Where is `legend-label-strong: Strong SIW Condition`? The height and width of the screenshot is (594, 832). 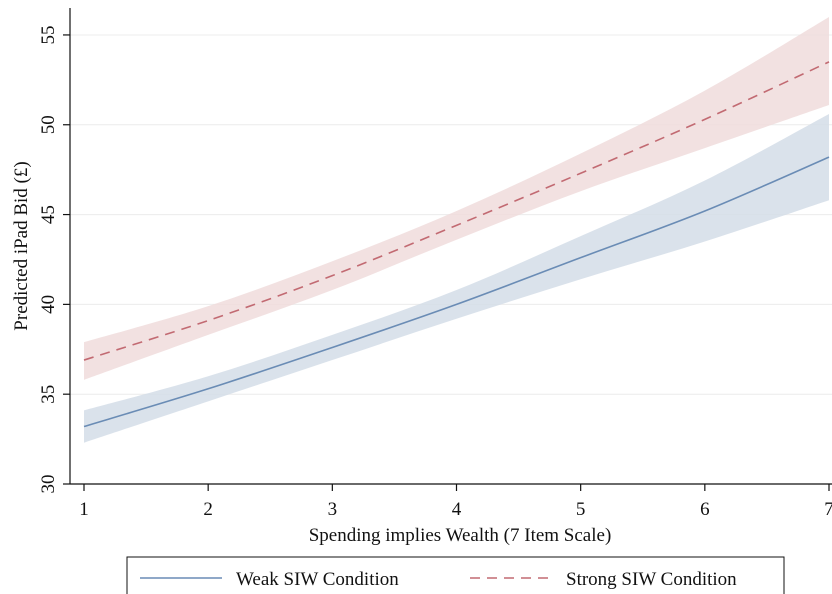 legend-label-strong: Strong SIW Condition is located at coordinates (651, 579).